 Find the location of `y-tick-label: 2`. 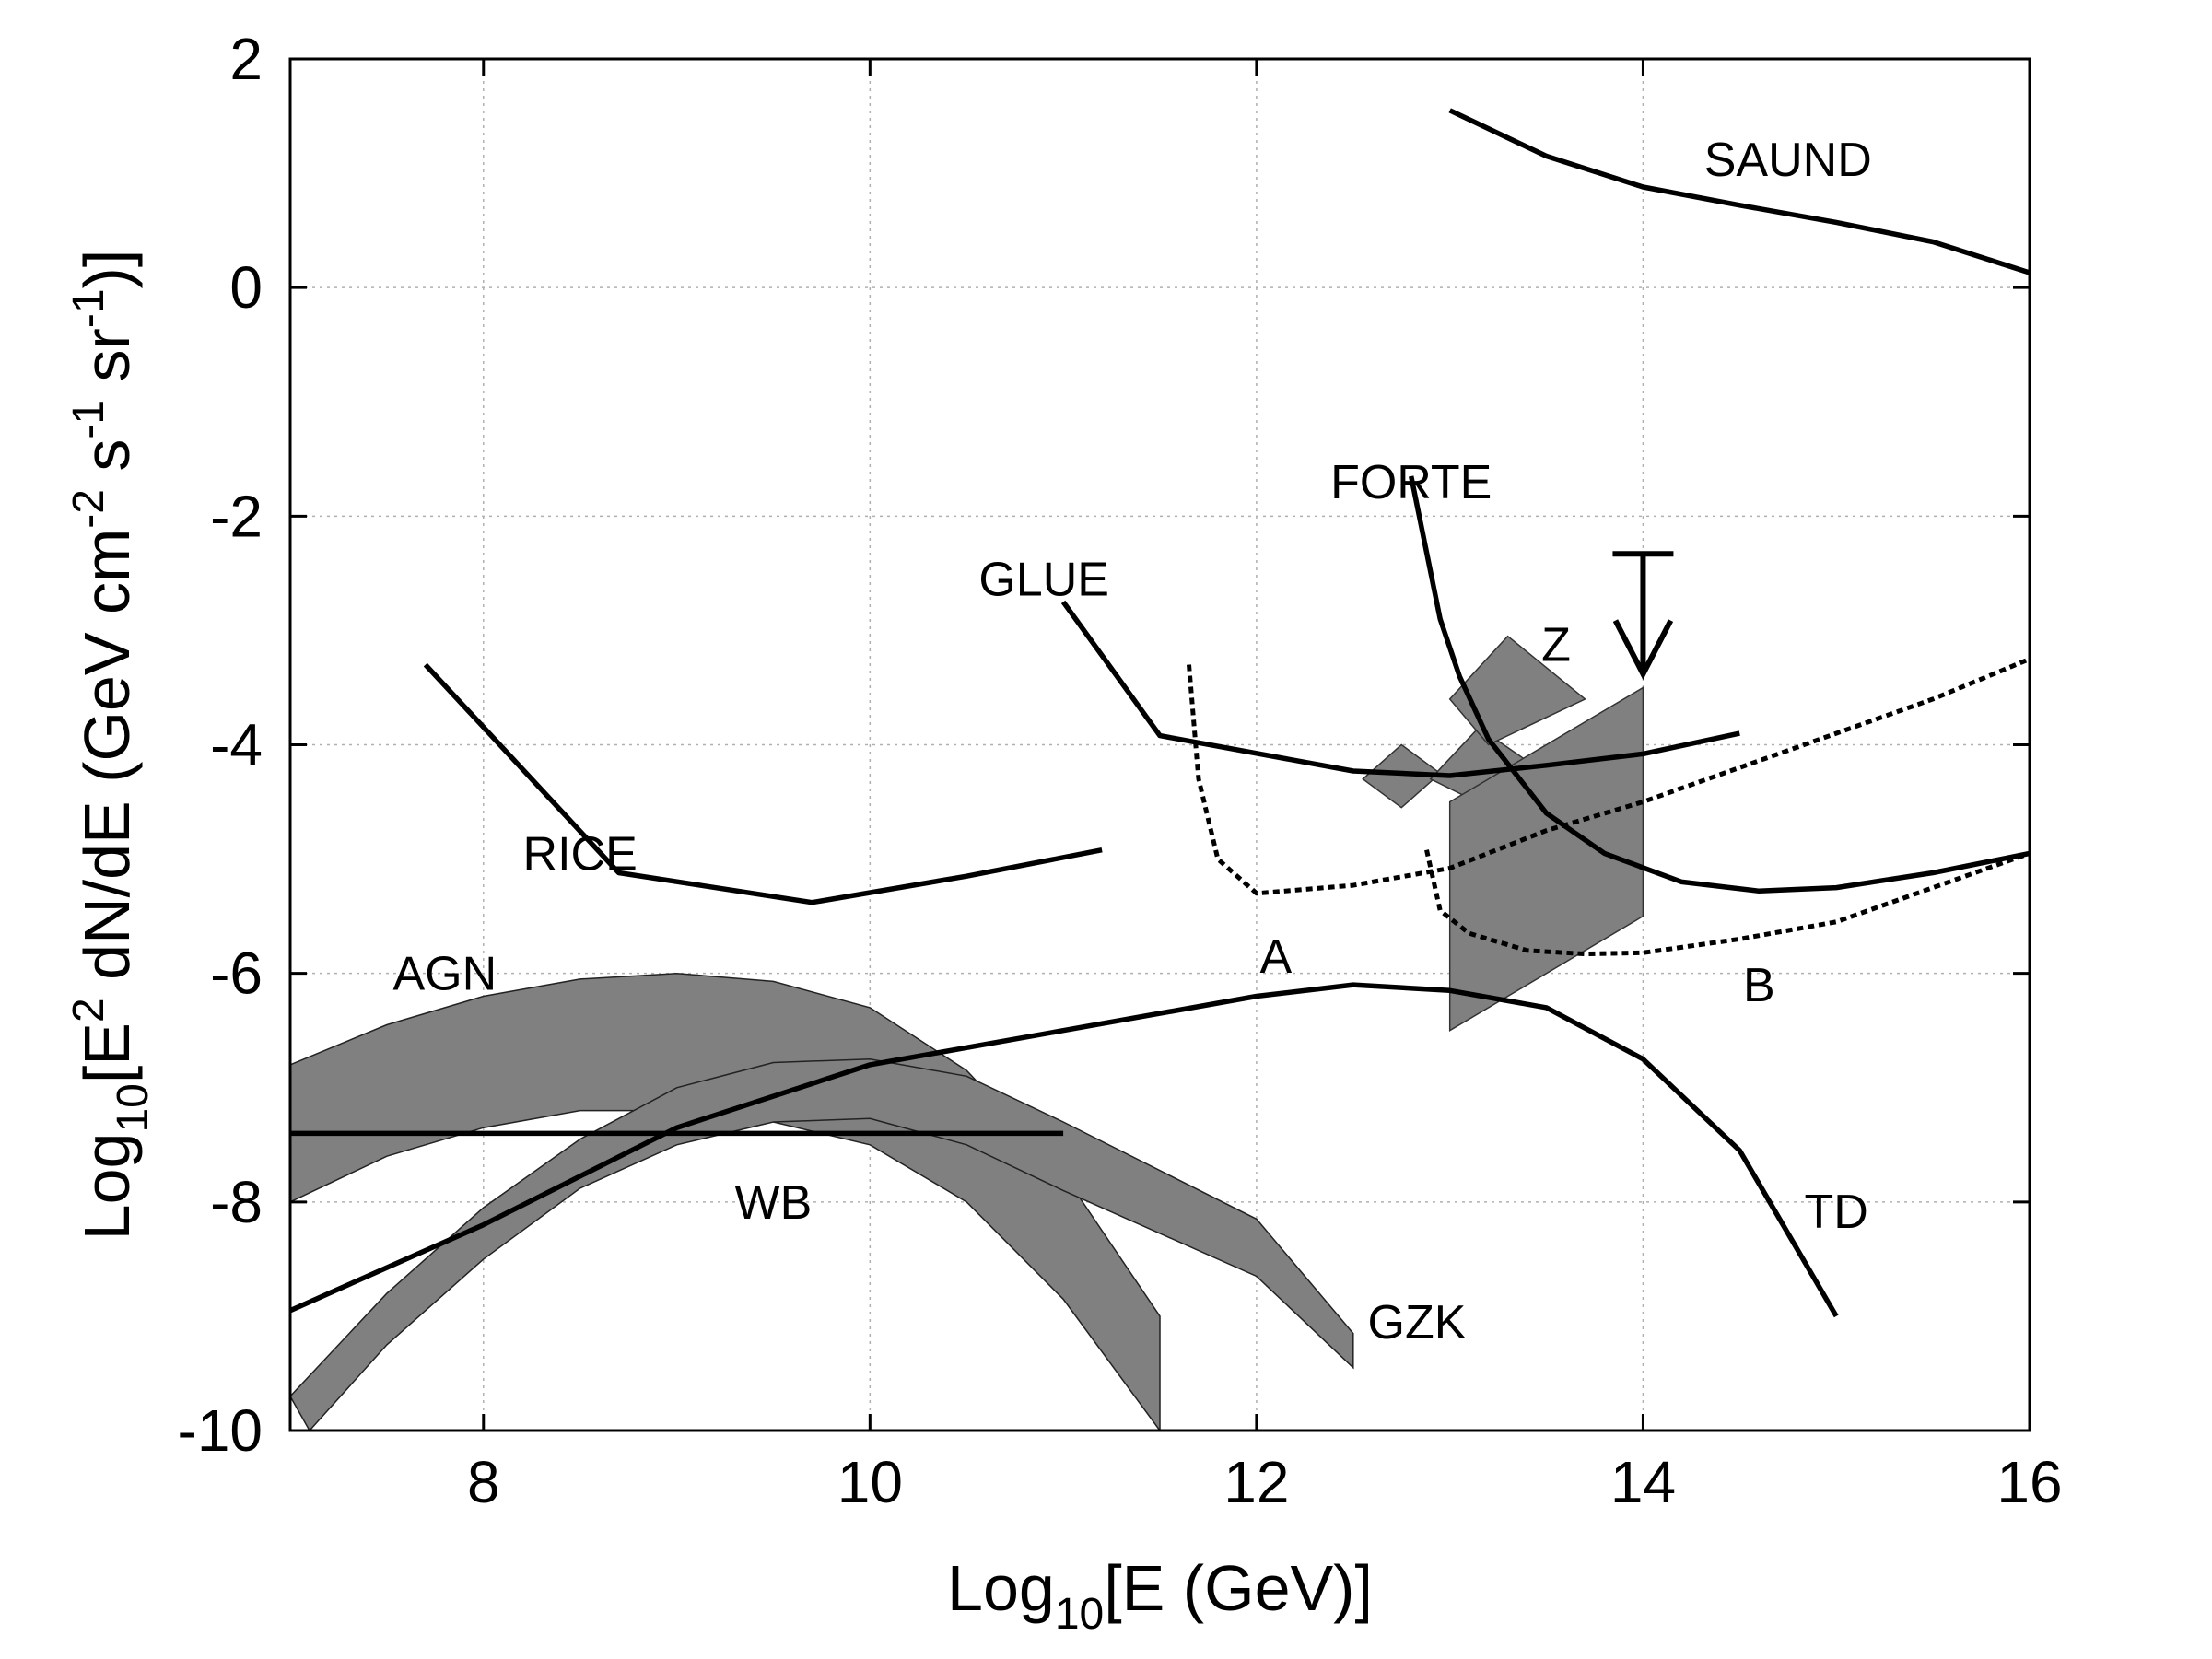

y-tick-label: 2 is located at coordinates (246, 59).